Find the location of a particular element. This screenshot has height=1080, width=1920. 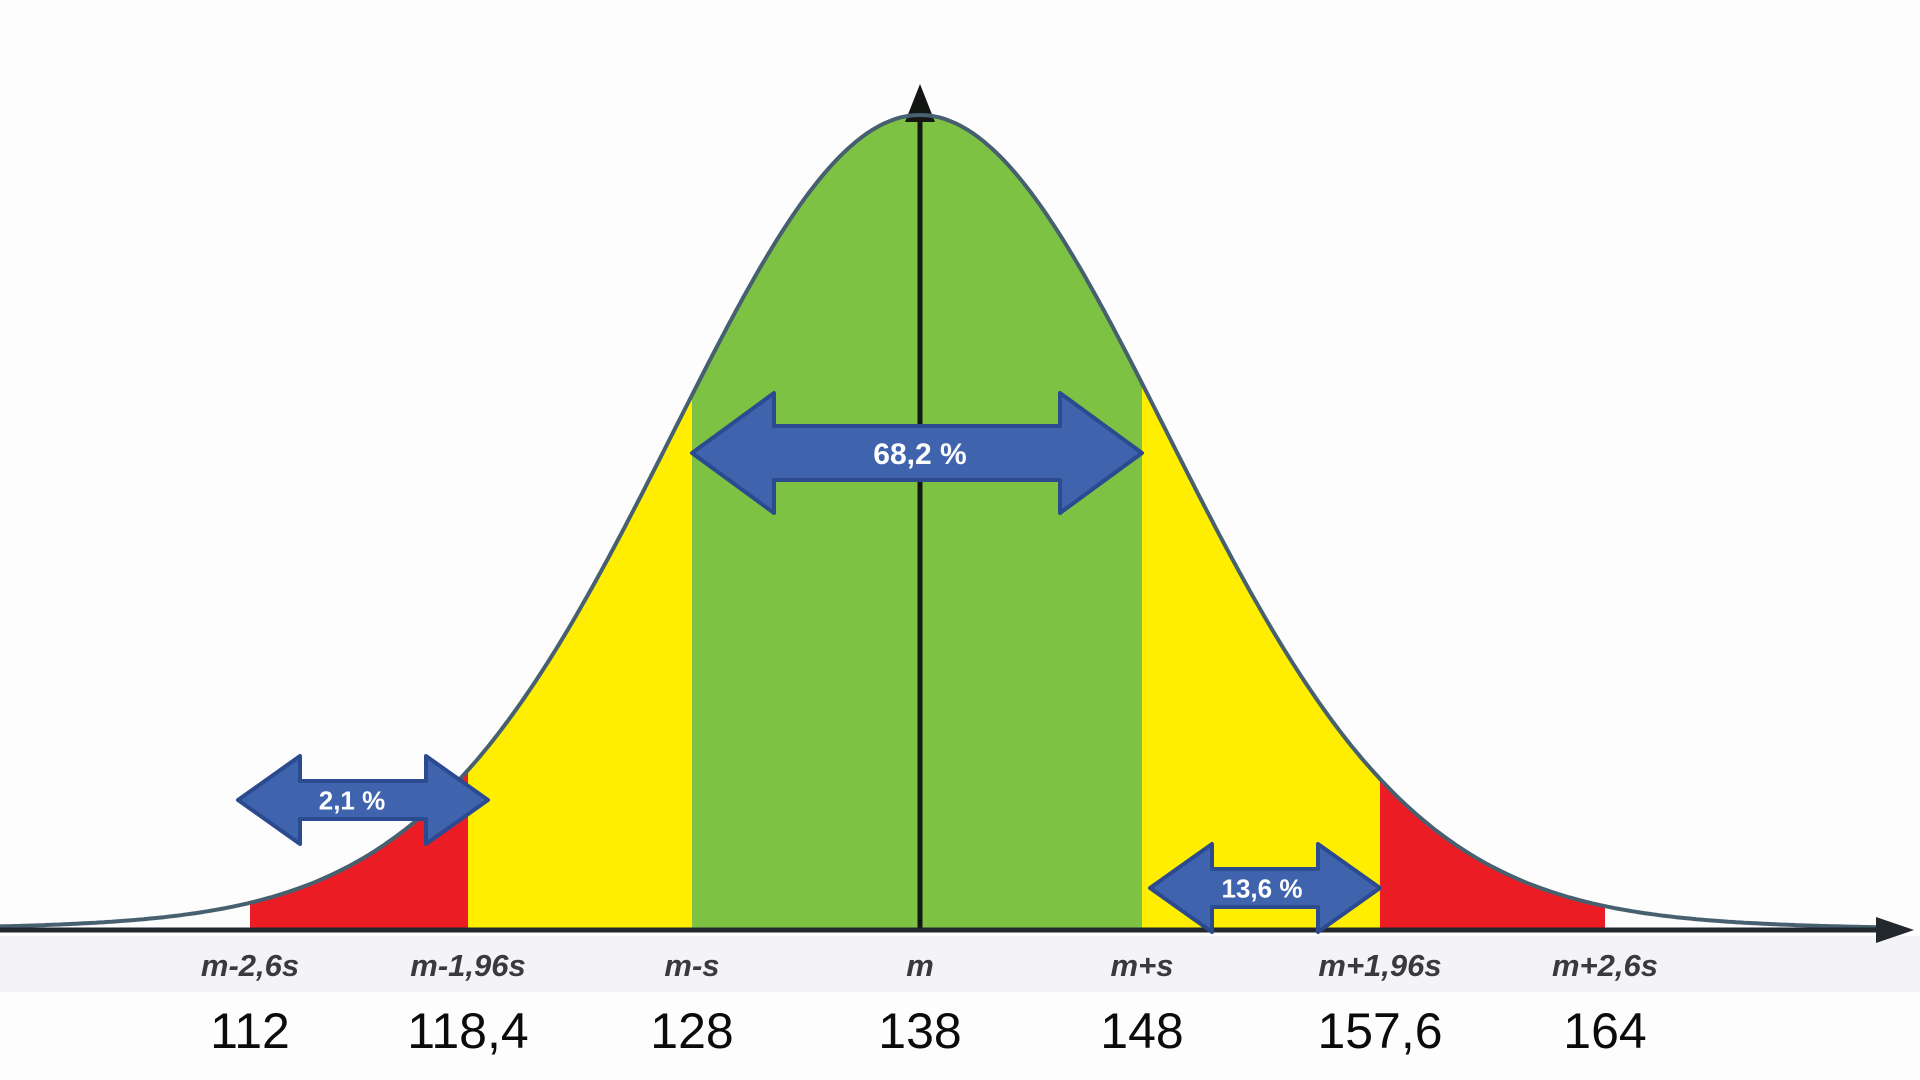

arrow-68-2-percent is located at coordinates (917, 453).